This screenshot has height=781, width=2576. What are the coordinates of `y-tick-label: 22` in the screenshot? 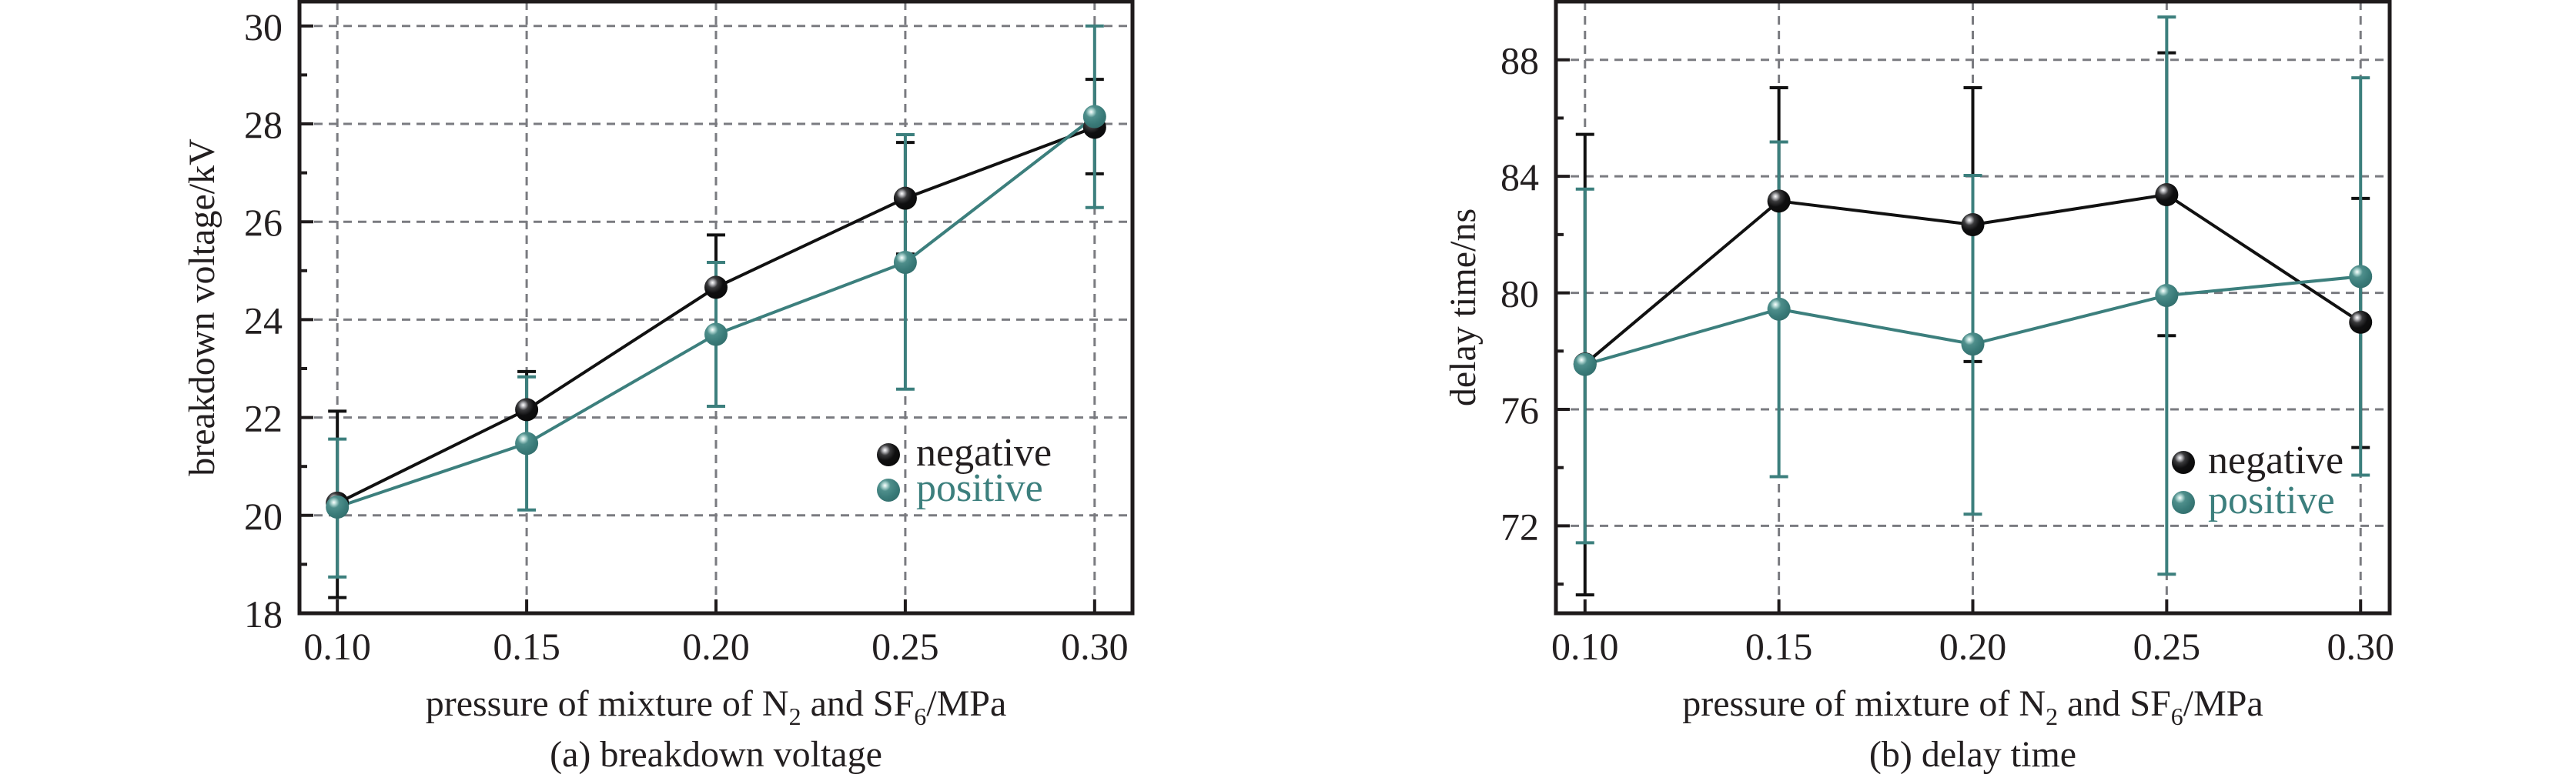 It's located at (263, 418).